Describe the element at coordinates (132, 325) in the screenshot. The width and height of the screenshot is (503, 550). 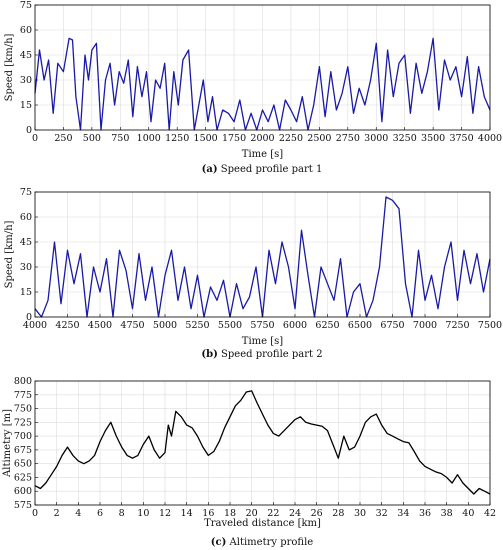
I see `x-tick-label: 4750` at that location.